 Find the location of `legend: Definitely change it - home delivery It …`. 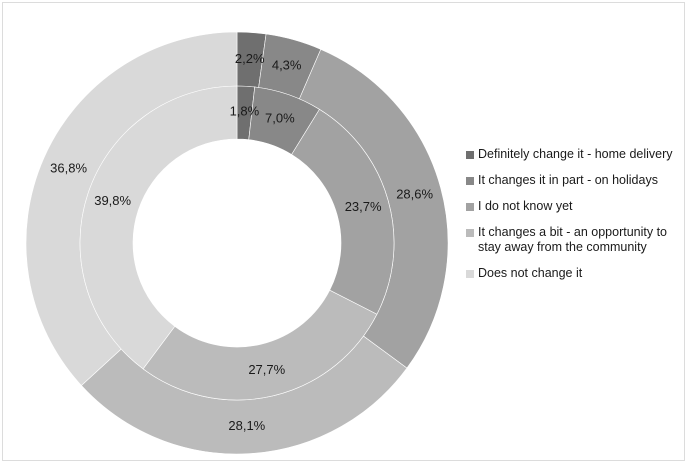

legend: Definitely change it - home delivery It … is located at coordinates (574, 219).